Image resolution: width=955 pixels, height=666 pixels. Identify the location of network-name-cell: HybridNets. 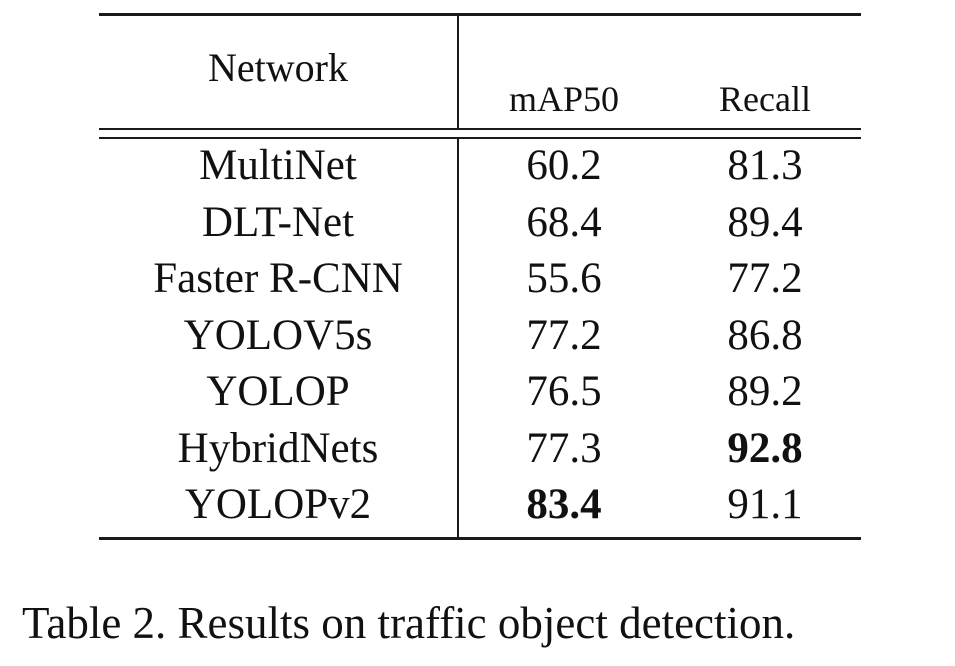
(278, 448).